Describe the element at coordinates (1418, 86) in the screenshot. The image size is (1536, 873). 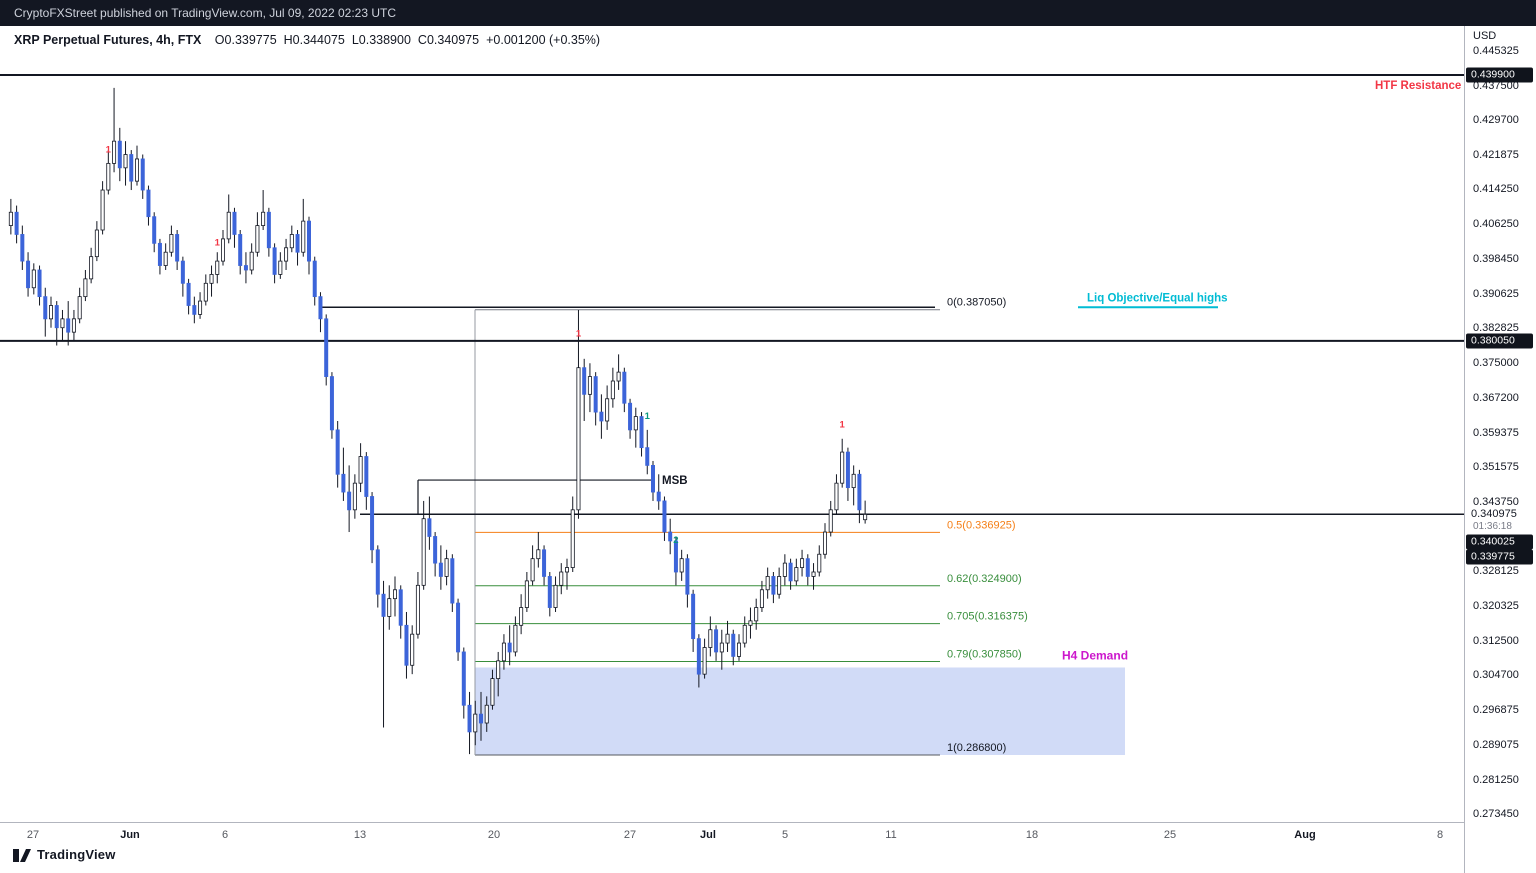
I see `htf-resistance-label: HTF Resistance` at that location.